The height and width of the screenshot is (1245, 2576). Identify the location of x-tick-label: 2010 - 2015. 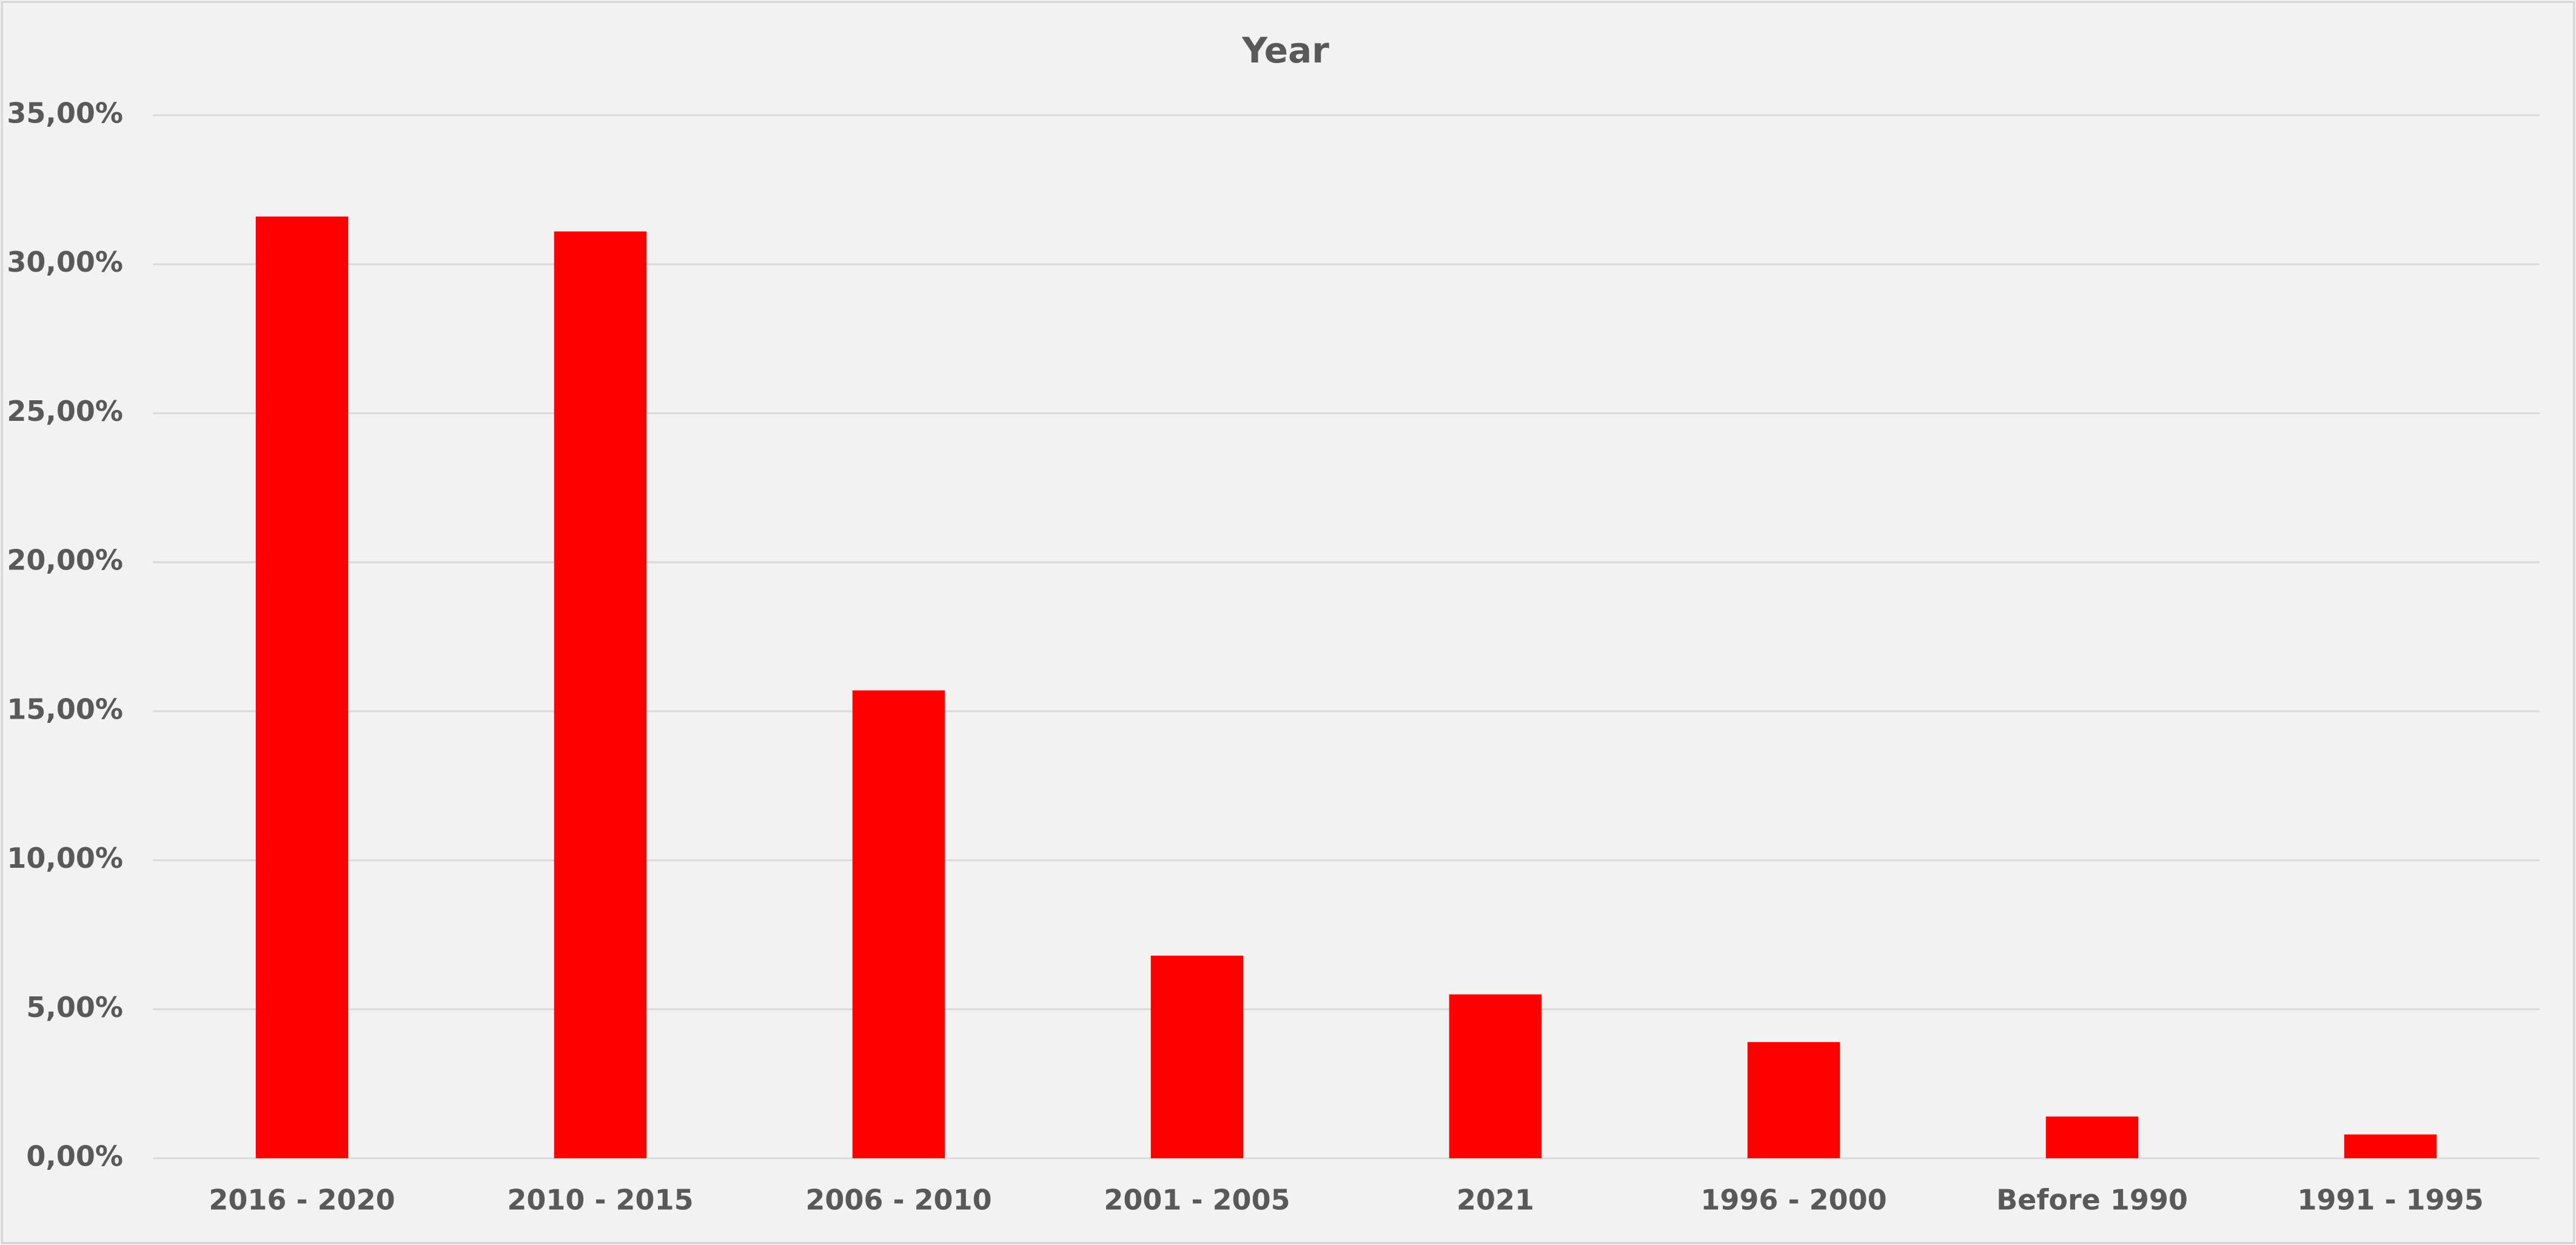
(600, 1200).